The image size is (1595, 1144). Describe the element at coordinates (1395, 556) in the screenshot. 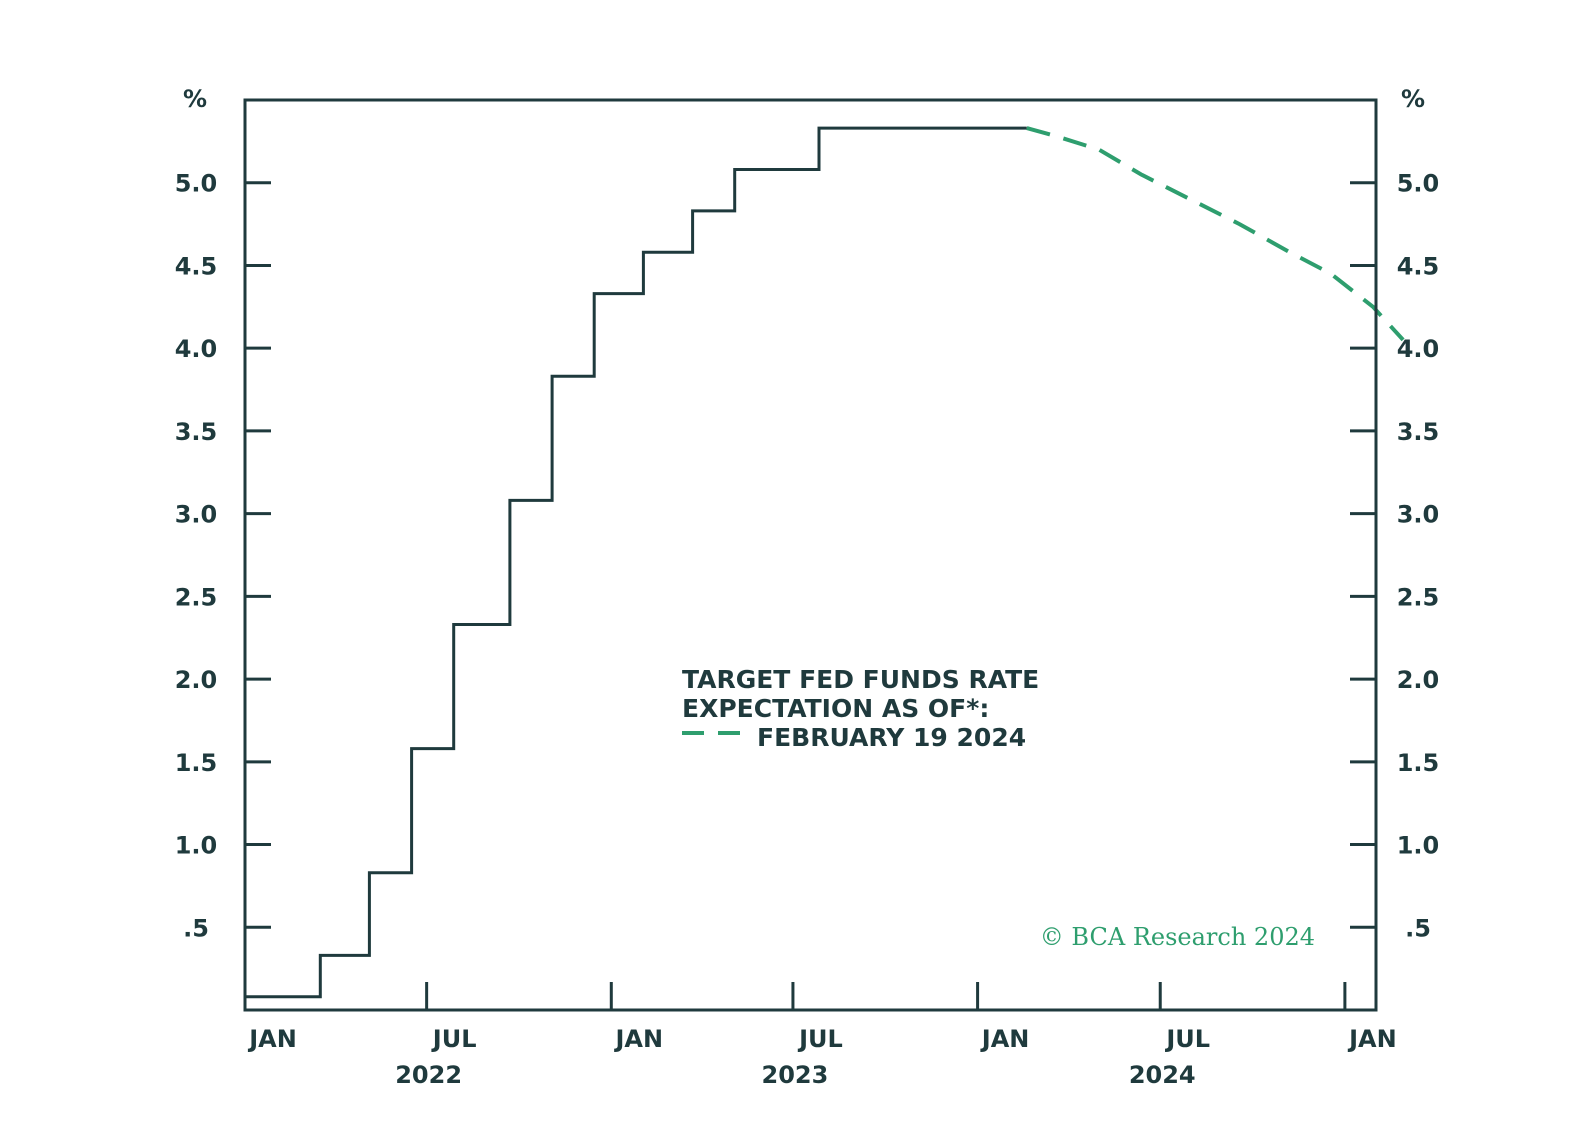

I see `y-ticks-right: .5 1.0 1.5 2.0 2.5 3.0 3.5 4.0 4.5 5.0` at that location.